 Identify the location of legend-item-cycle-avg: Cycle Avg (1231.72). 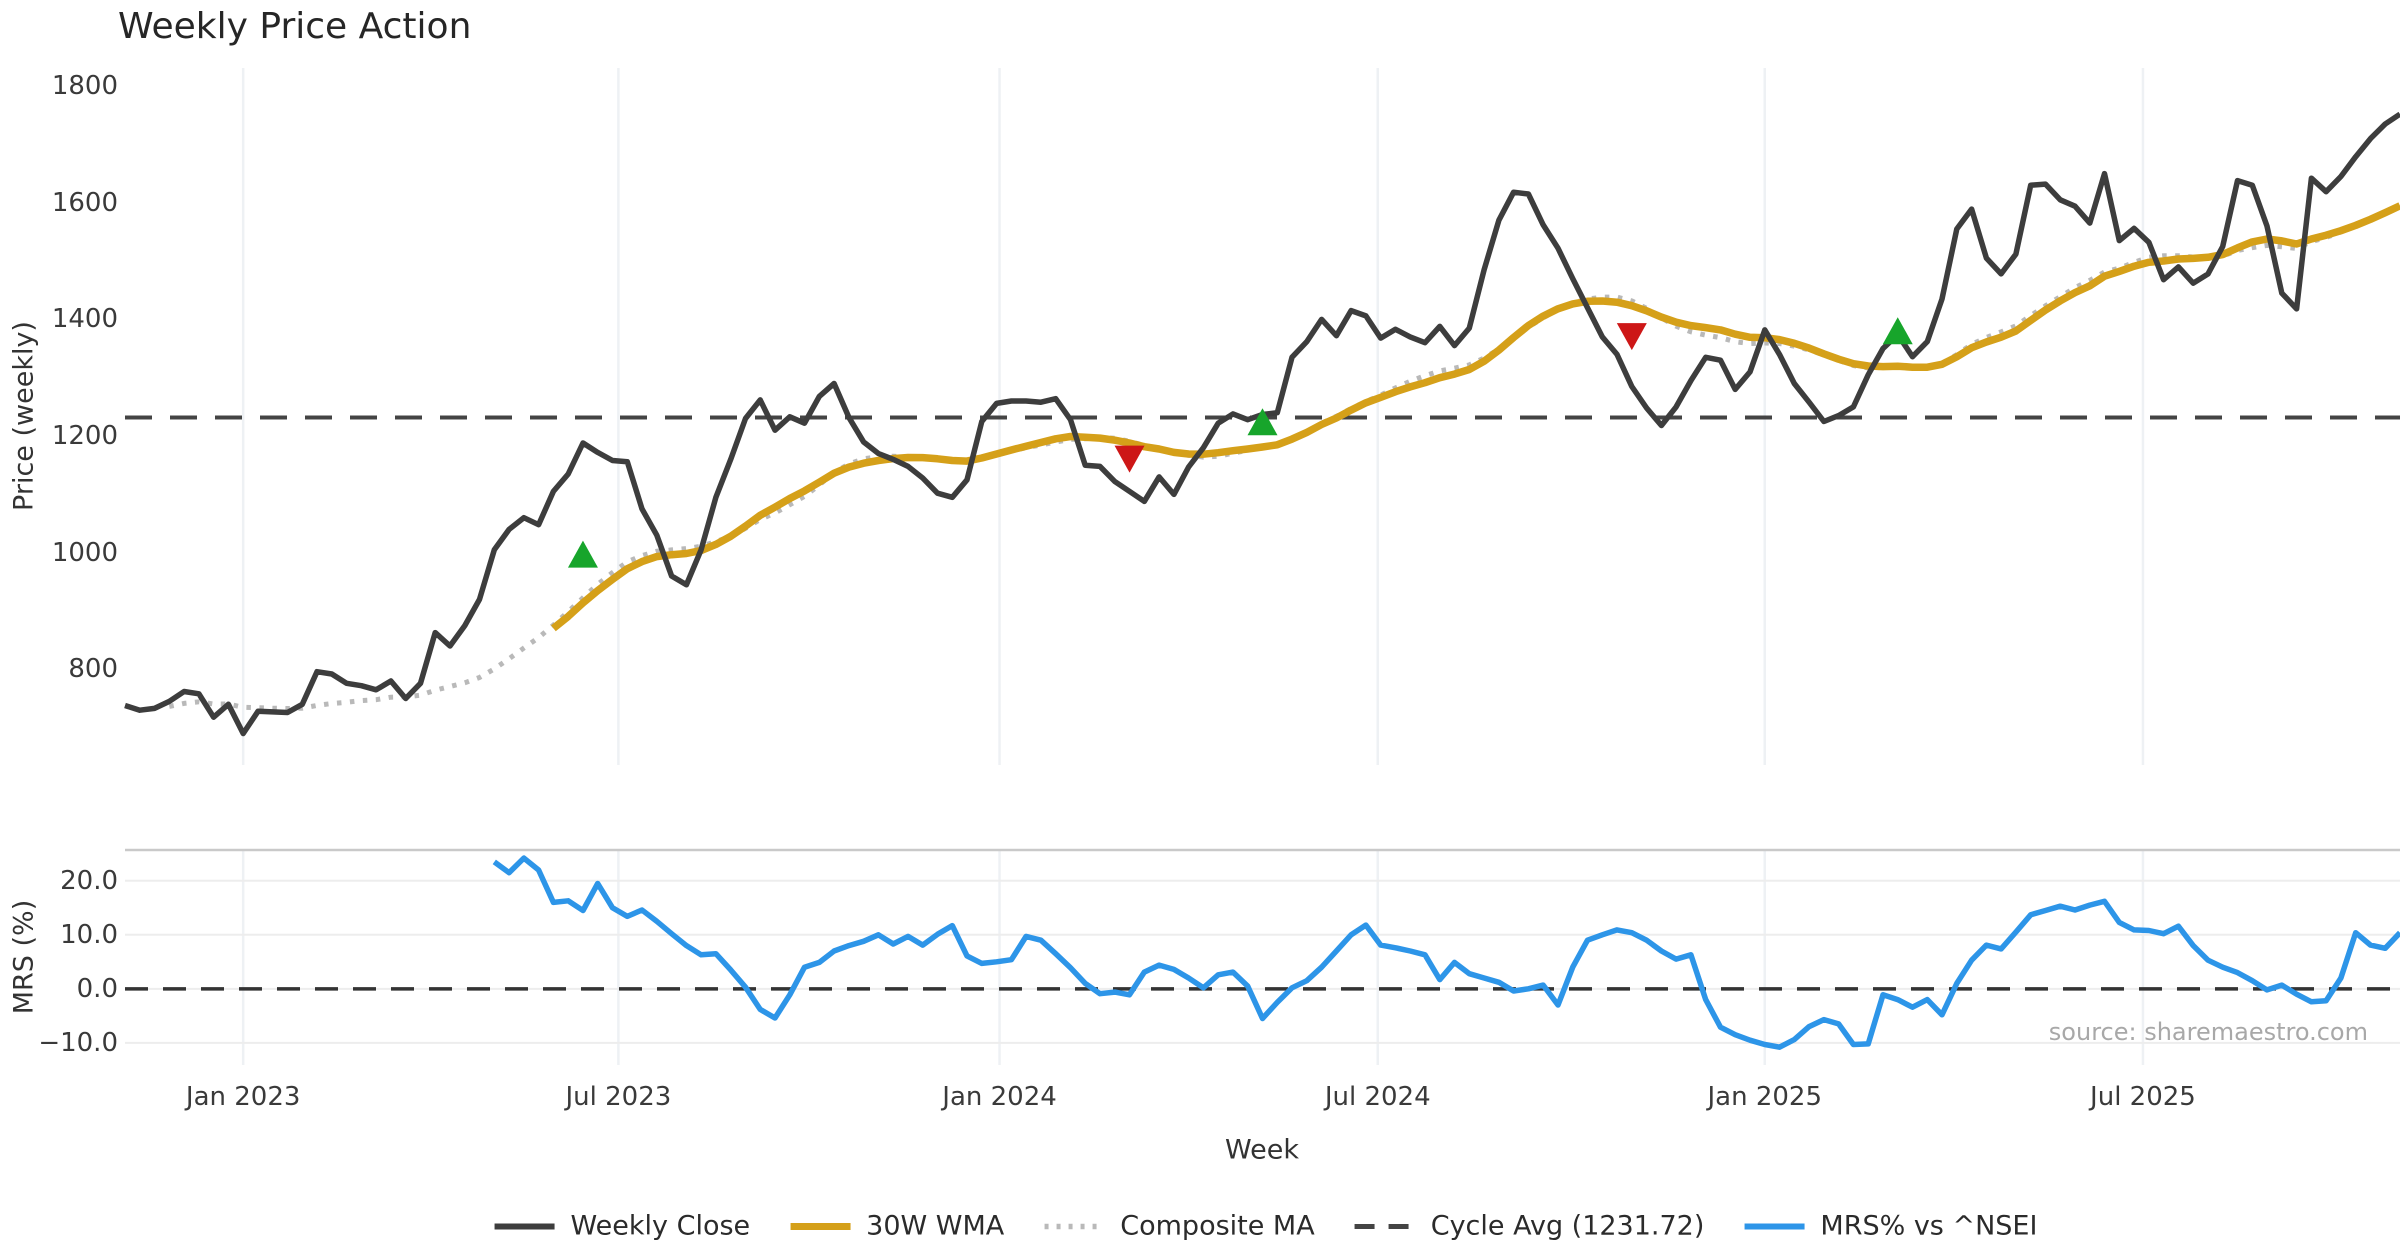
(1529, 1226).